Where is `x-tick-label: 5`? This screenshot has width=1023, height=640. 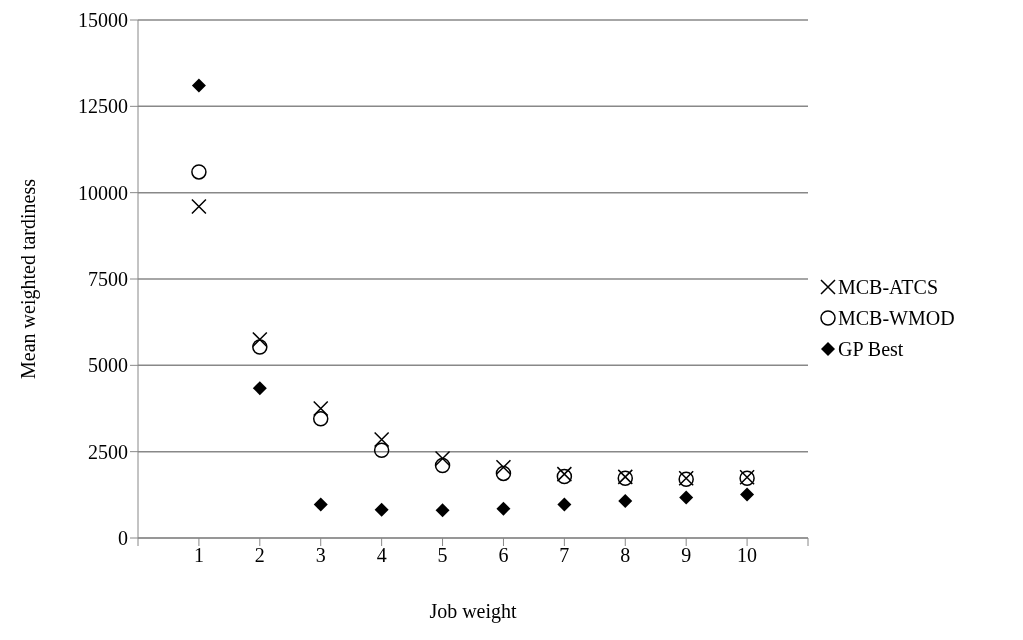 x-tick-label: 5 is located at coordinates (442, 555).